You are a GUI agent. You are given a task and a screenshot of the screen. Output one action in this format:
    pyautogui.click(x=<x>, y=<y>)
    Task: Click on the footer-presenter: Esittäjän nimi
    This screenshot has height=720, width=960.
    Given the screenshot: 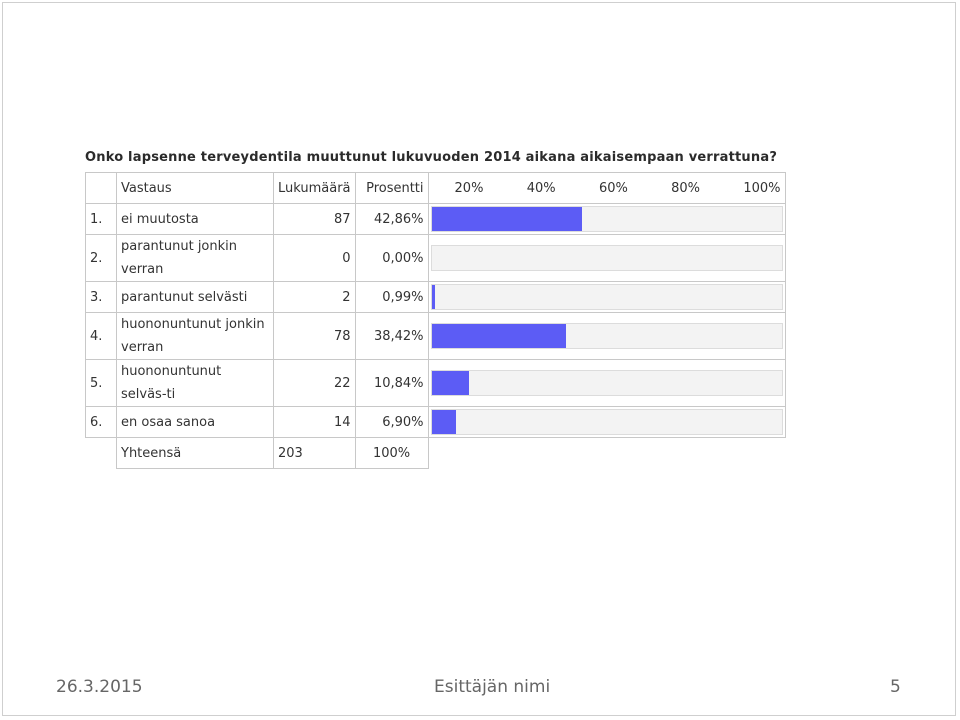 What is the action you would take?
    pyautogui.click(x=492, y=687)
    